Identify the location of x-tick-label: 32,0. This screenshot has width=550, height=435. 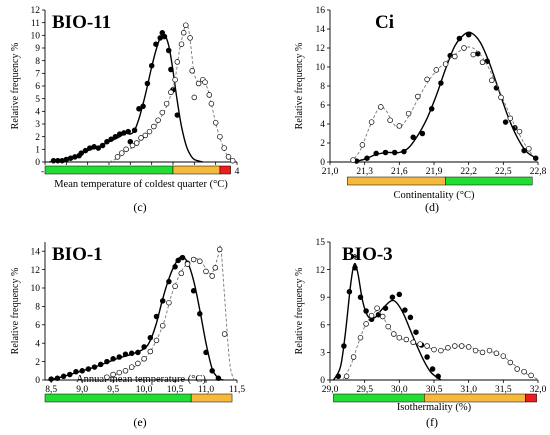
(538, 390).